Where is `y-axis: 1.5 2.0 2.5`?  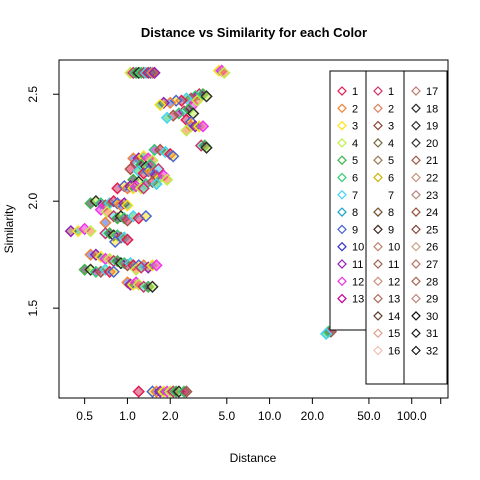 y-axis: 1.5 2.0 2.5 is located at coordinates (43, 201).